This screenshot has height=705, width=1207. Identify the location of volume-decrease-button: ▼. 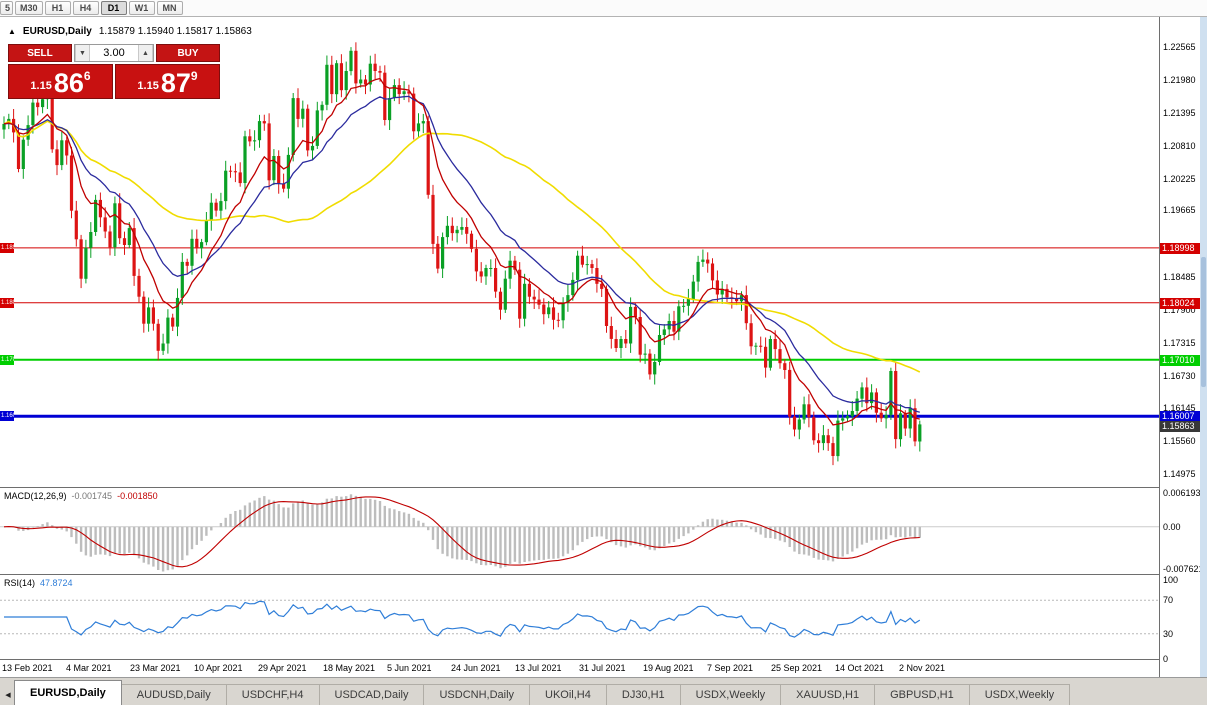
(82, 53).